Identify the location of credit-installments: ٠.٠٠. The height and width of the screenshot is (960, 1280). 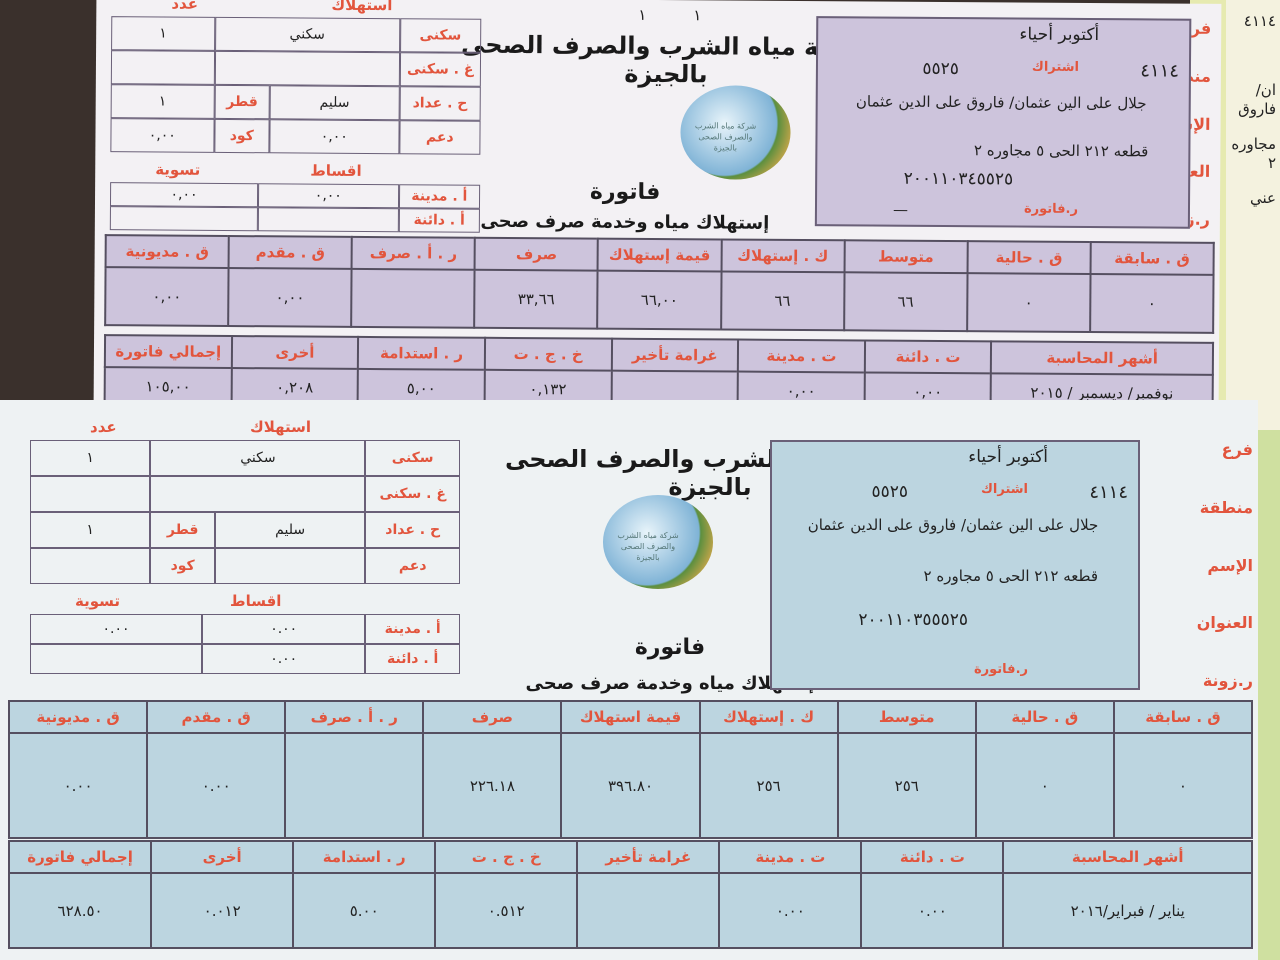
(284, 659).